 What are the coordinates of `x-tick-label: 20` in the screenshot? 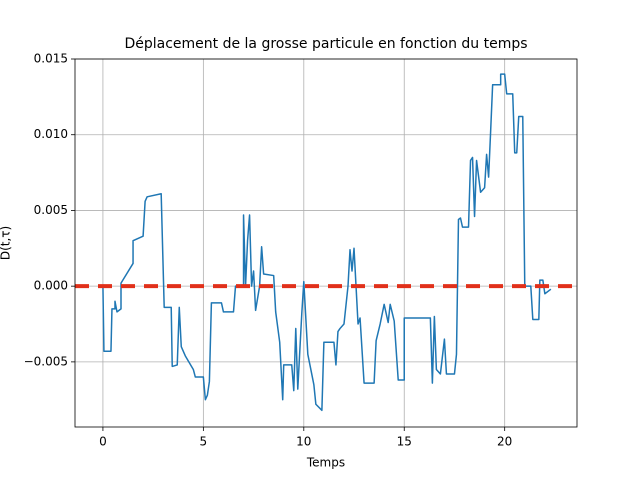 It's located at (504, 442).